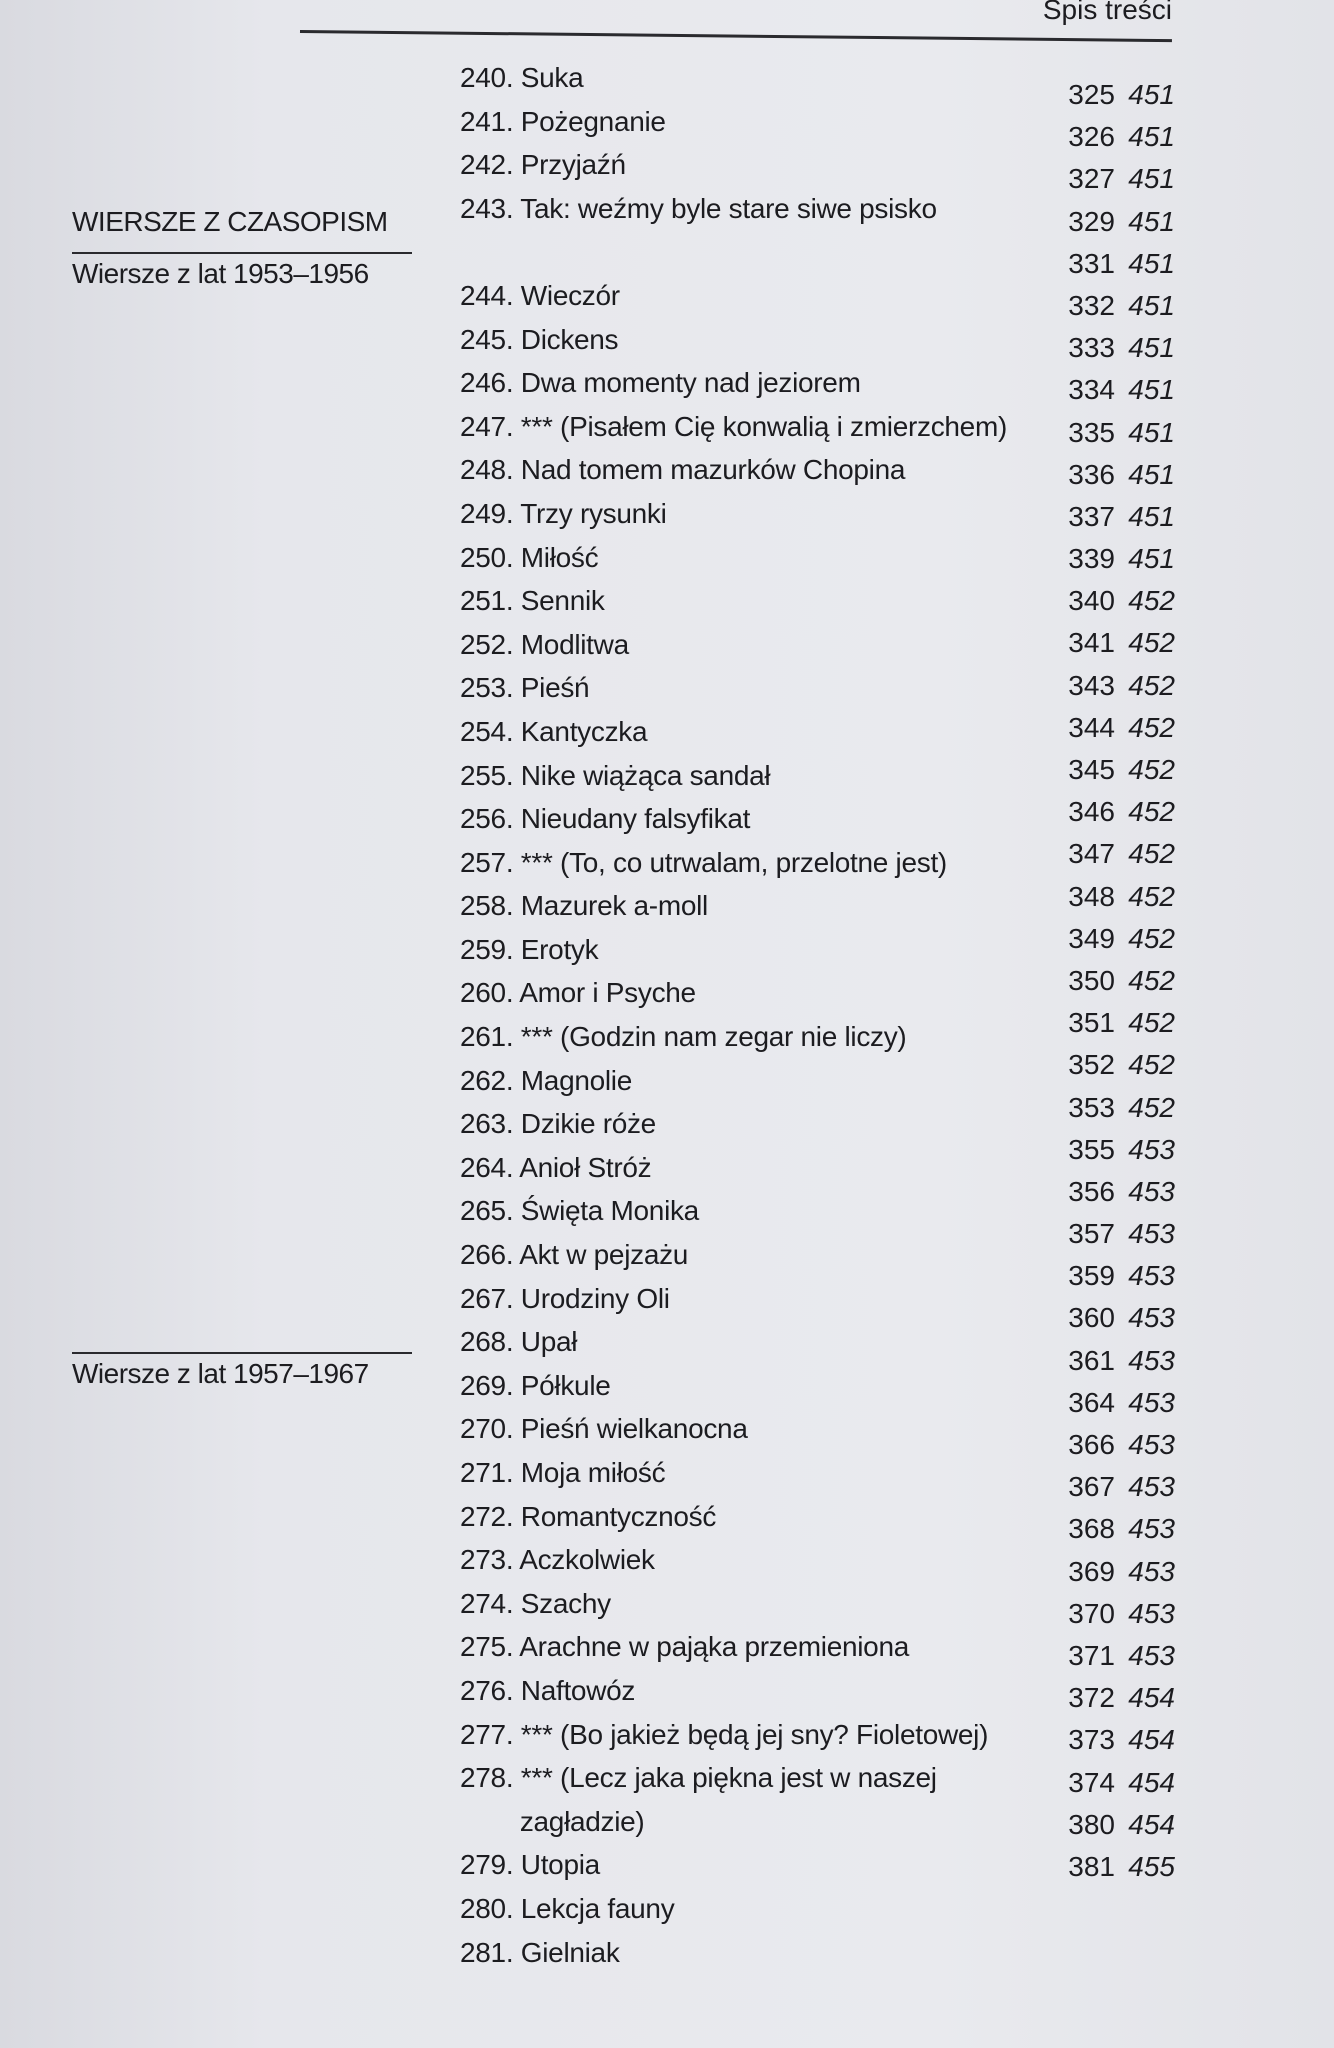  What do you see at coordinates (1115, 601) in the screenshot?
I see `page-number-pair: 340 452` at bounding box center [1115, 601].